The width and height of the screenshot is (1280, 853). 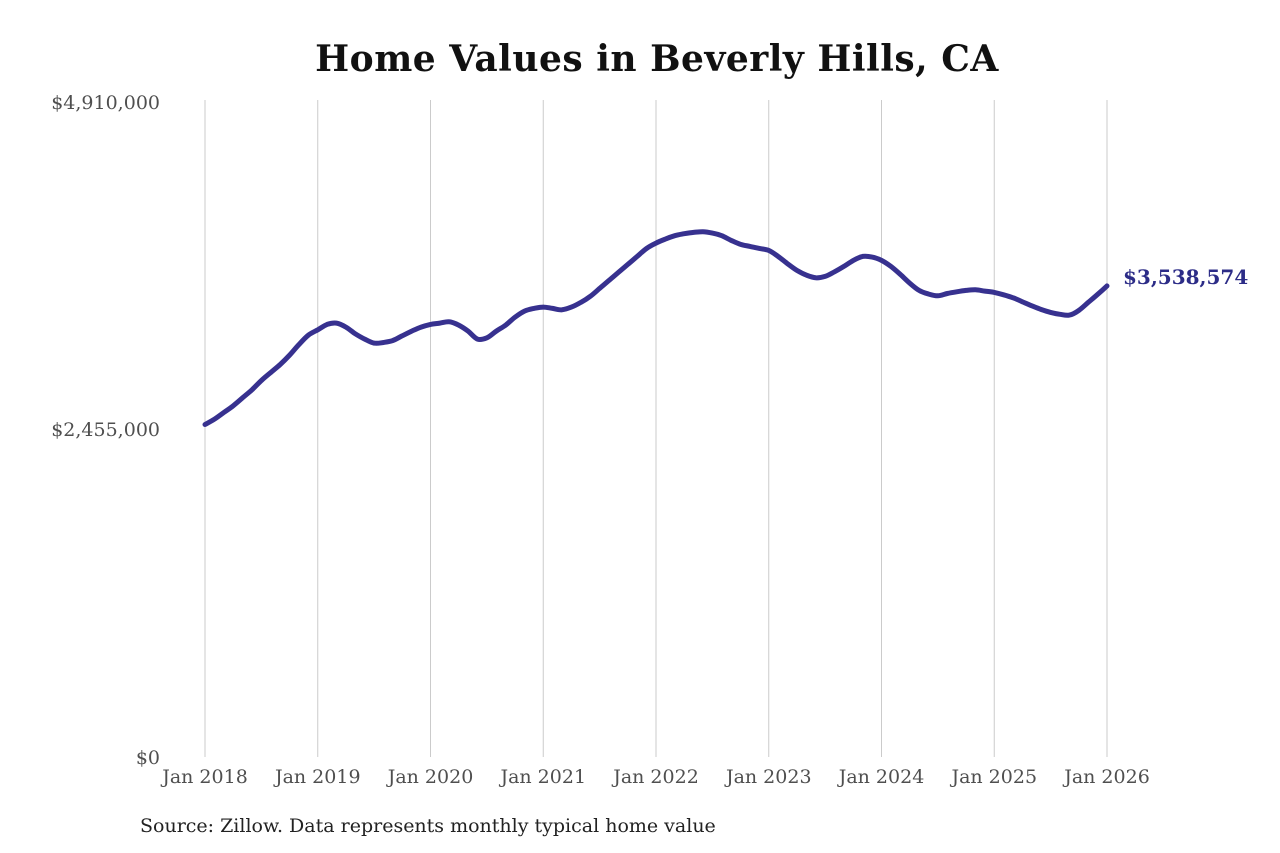 What do you see at coordinates (1107, 777) in the screenshot?
I see `x-axis-tick-label: Jan 2026` at bounding box center [1107, 777].